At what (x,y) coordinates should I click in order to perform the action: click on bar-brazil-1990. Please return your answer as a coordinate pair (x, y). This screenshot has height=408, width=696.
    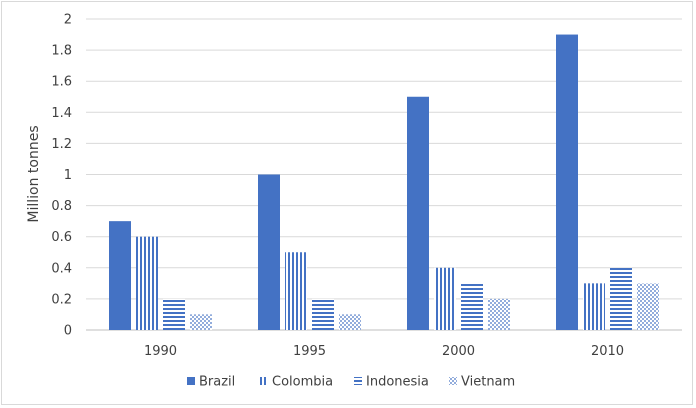
    Looking at the image, I should click on (120, 275).